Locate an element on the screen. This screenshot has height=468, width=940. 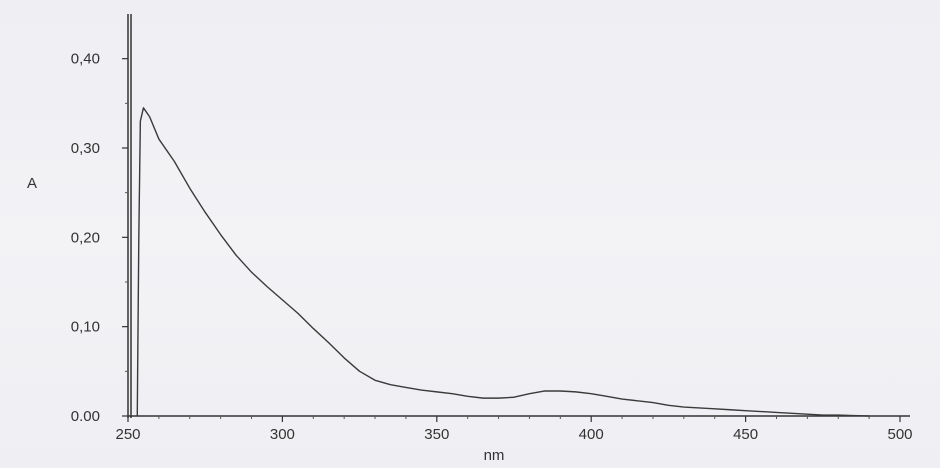
y-tick-label: 0,10 is located at coordinates (85, 327).